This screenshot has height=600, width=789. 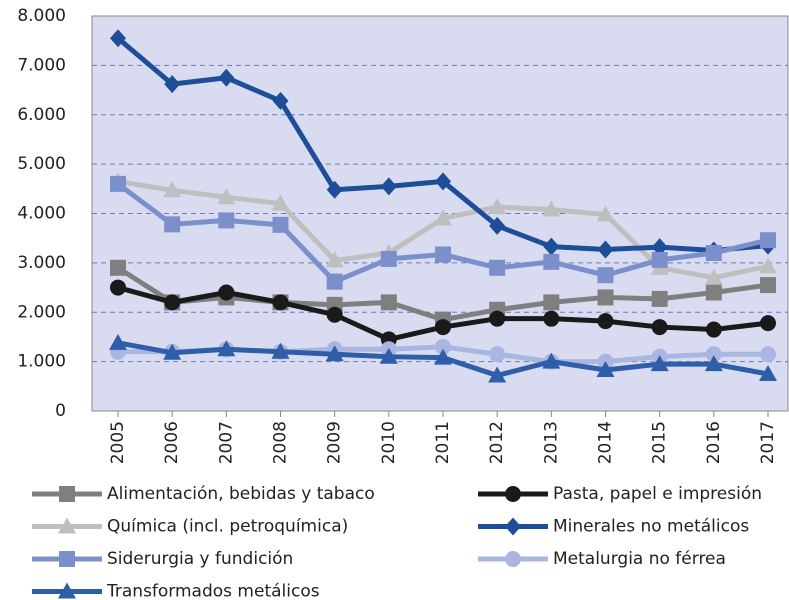 What do you see at coordinates (651, 527) in the screenshot?
I see `legend-label: Minerales no metálicos` at bounding box center [651, 527].